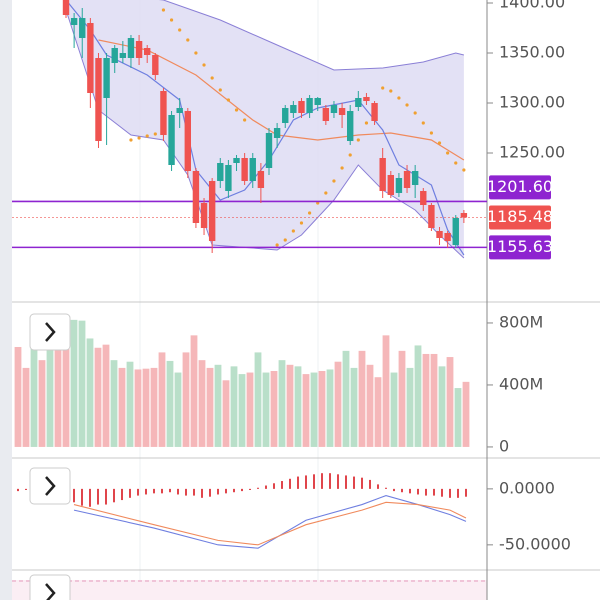 The width and height of the screenshot is (600, 600). I want to click on left-strip, so click(6, 300).